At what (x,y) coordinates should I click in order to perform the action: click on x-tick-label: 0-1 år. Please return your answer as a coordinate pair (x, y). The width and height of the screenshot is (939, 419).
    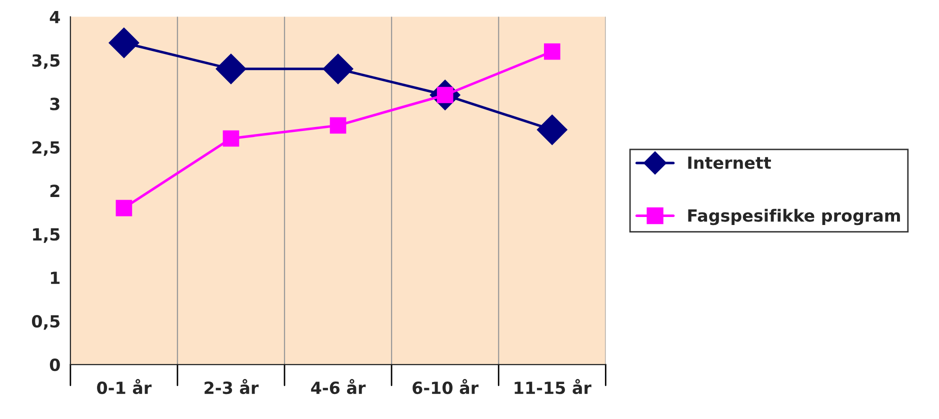
    Looking at the image, I should click on (124, 386).